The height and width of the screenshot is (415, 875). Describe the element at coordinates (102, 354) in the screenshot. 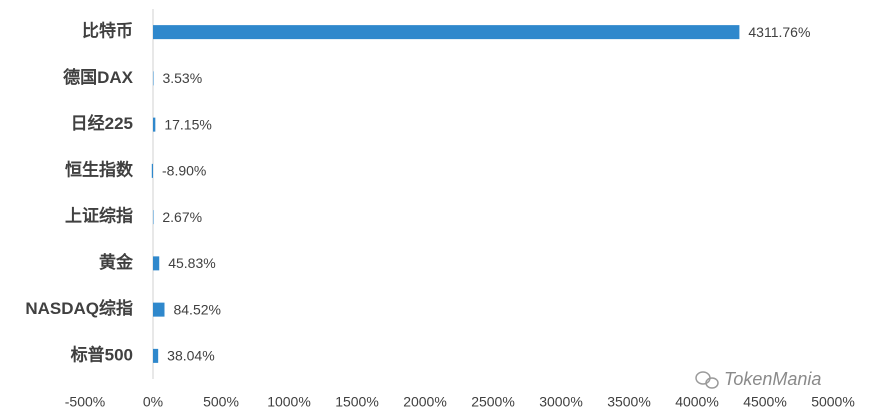

I see `category-label: 标普500` at that location.